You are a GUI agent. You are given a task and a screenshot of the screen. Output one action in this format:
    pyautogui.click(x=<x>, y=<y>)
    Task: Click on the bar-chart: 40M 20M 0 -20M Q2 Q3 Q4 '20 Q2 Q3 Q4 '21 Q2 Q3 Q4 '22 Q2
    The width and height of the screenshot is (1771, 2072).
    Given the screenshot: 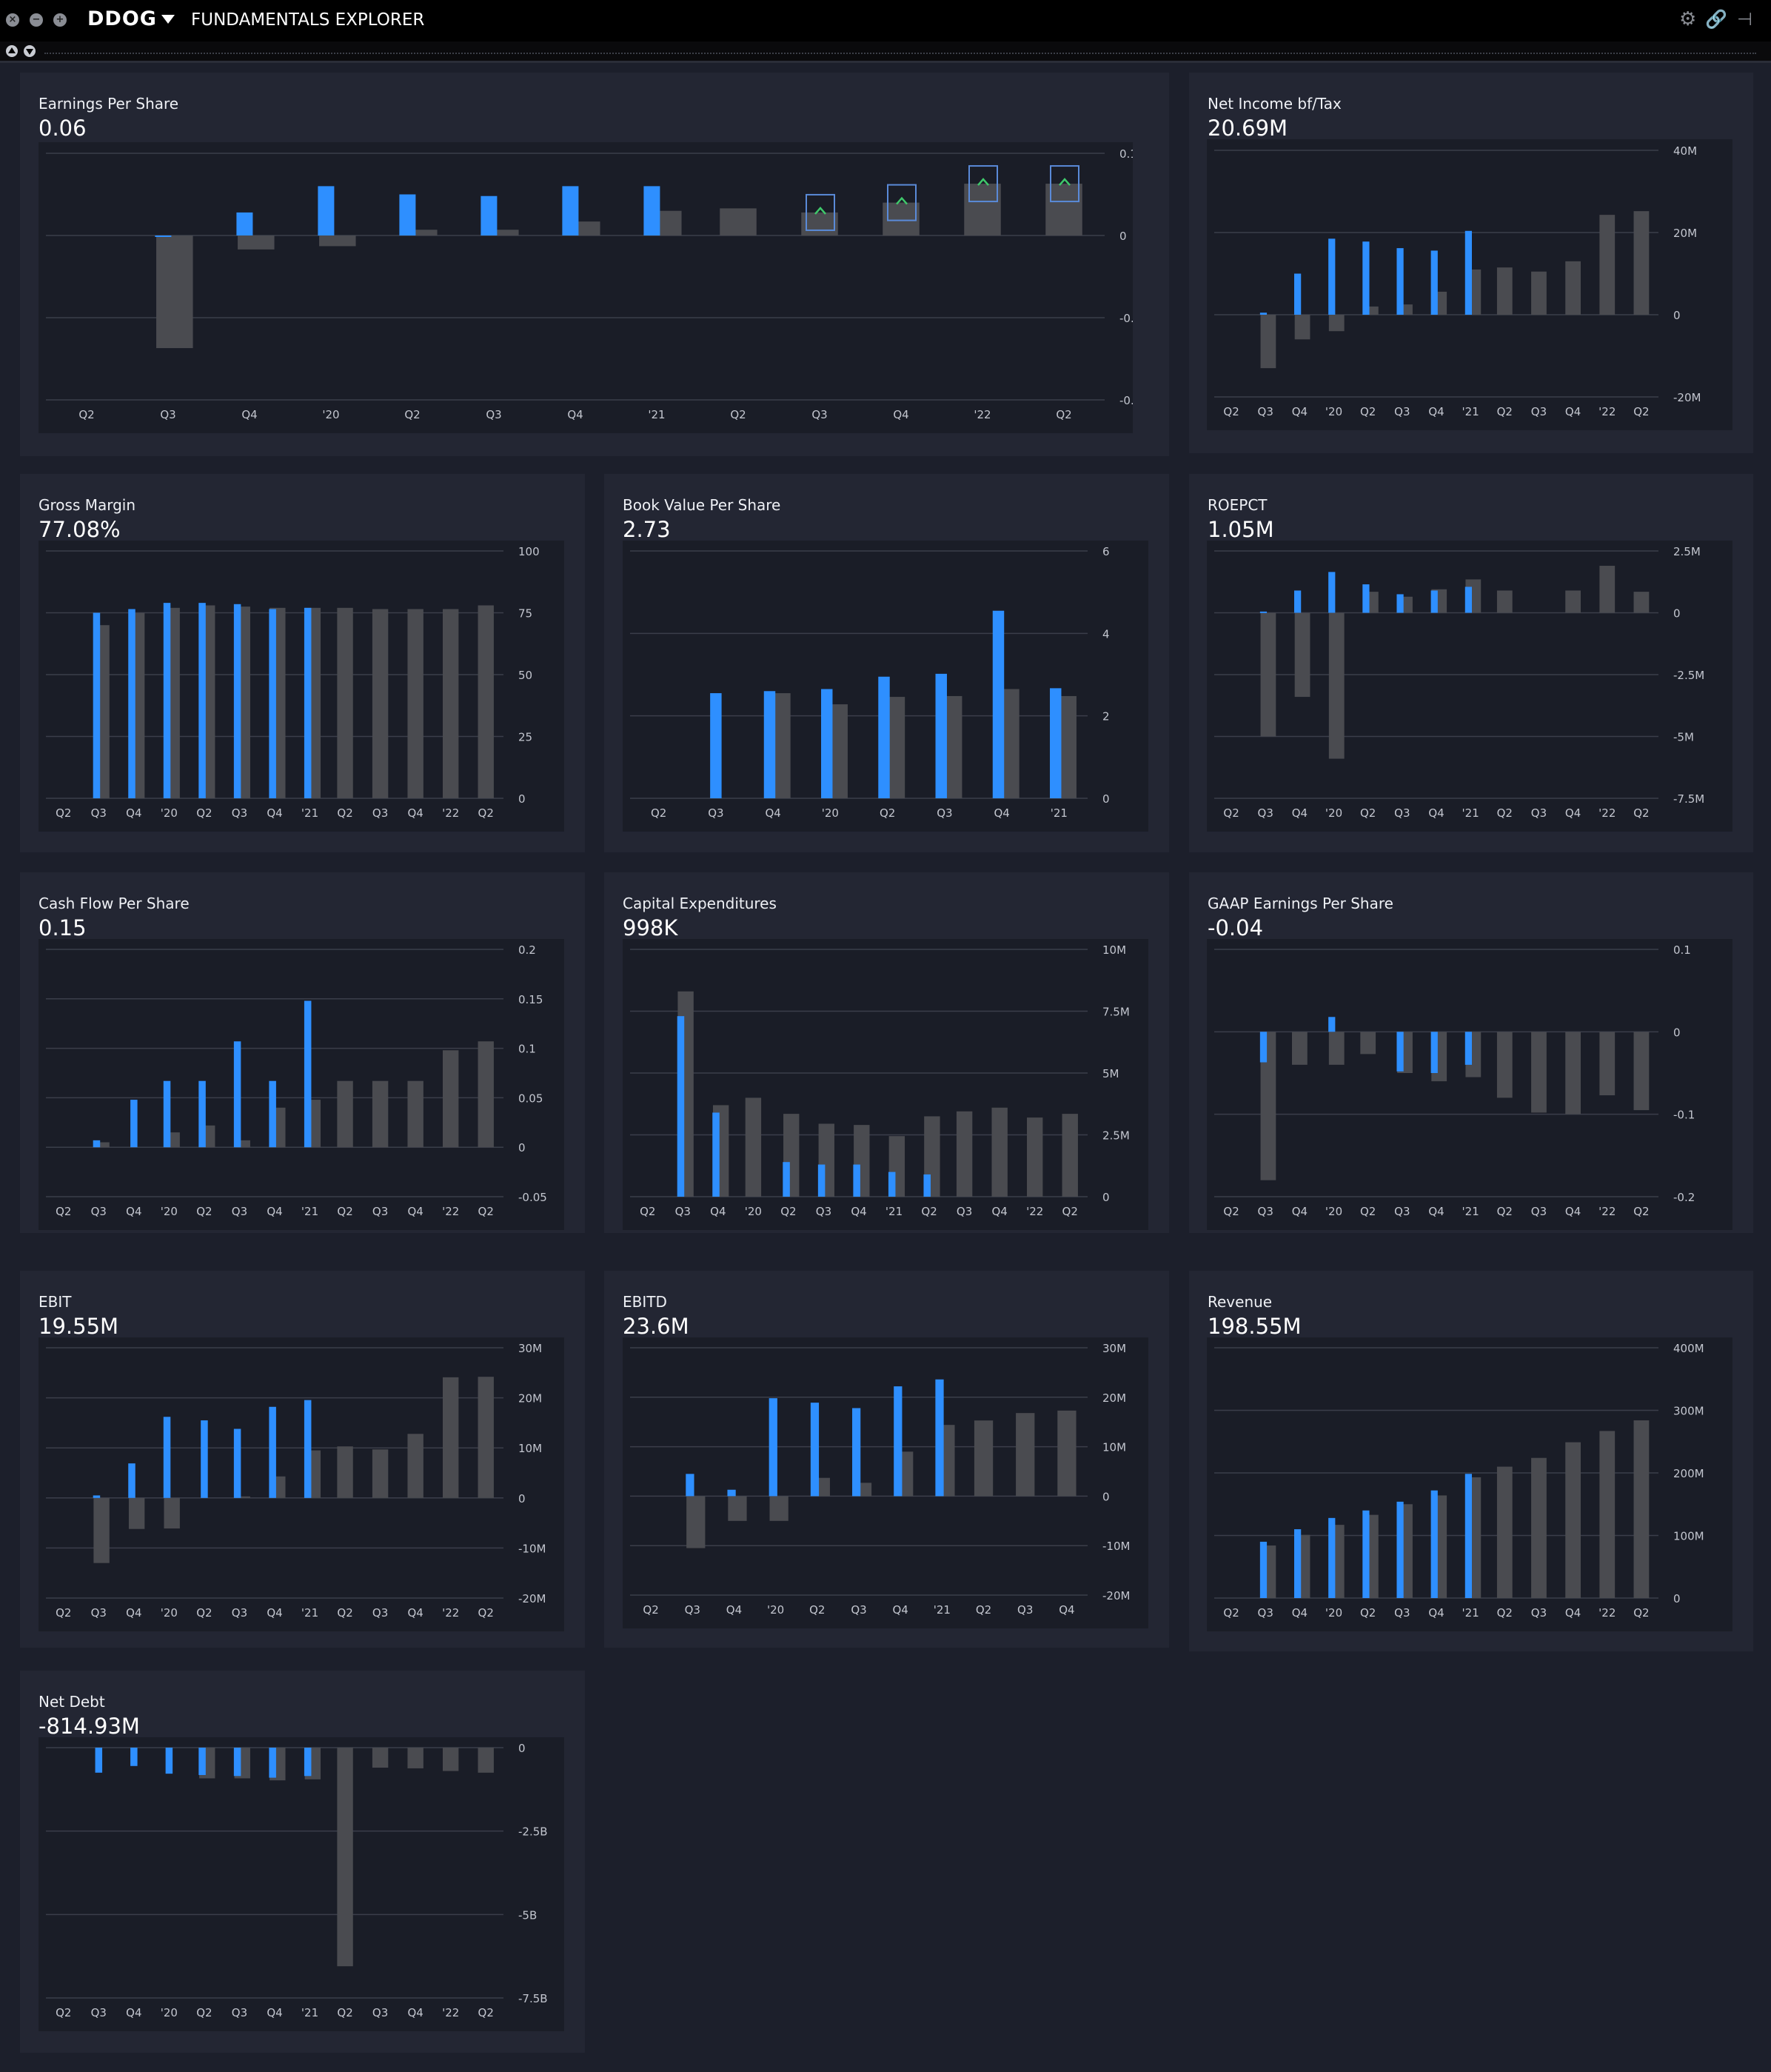 What is the action you would take?
    pyautogui.click(x=1470, y=284)
    